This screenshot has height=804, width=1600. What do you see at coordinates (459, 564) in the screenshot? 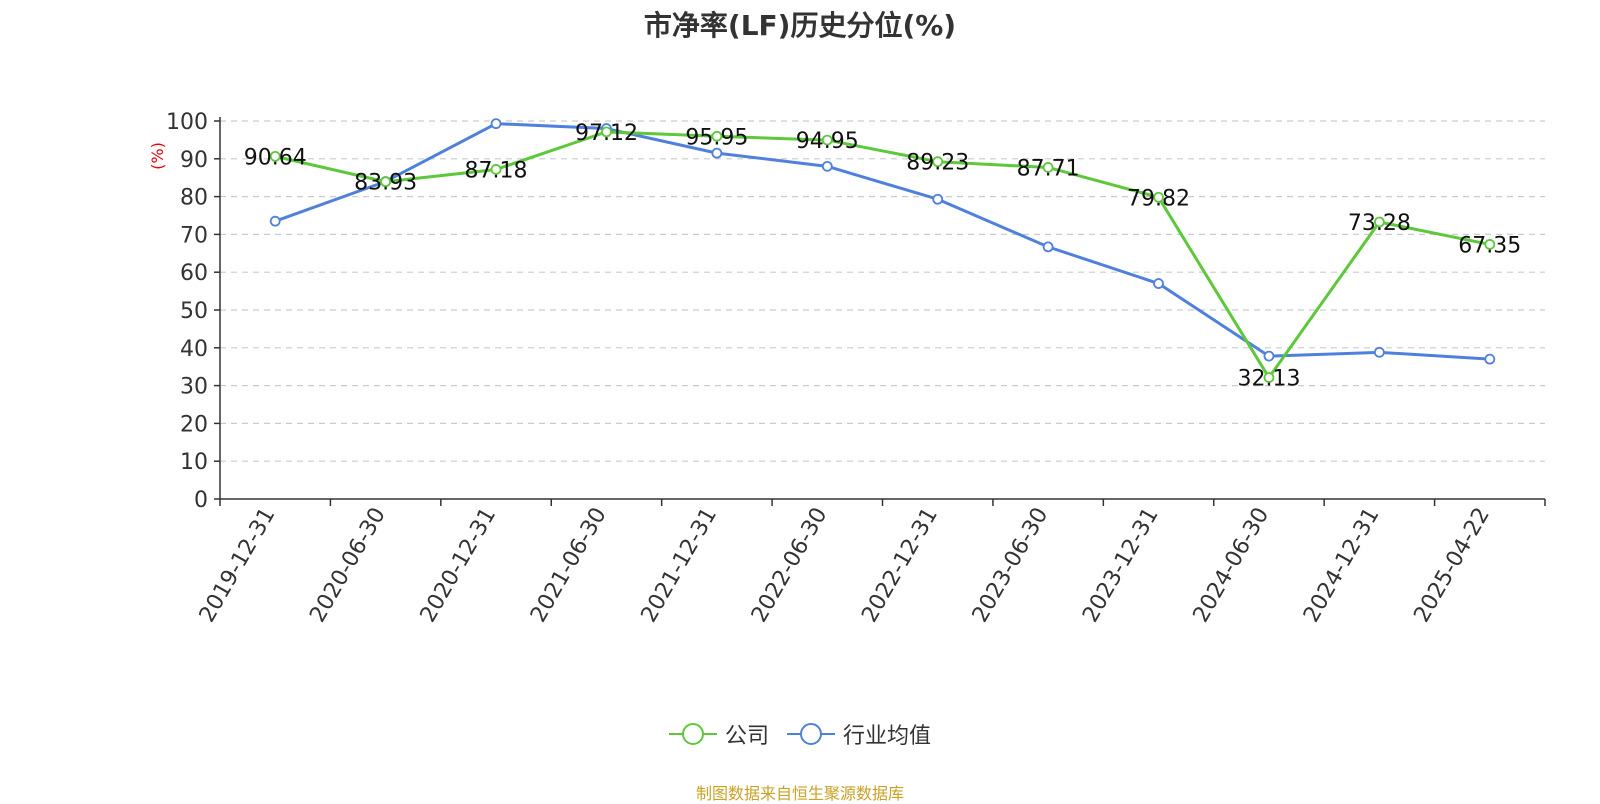
I see `x-tick-label: 2020-12-31` at bounding box center [459, 564].